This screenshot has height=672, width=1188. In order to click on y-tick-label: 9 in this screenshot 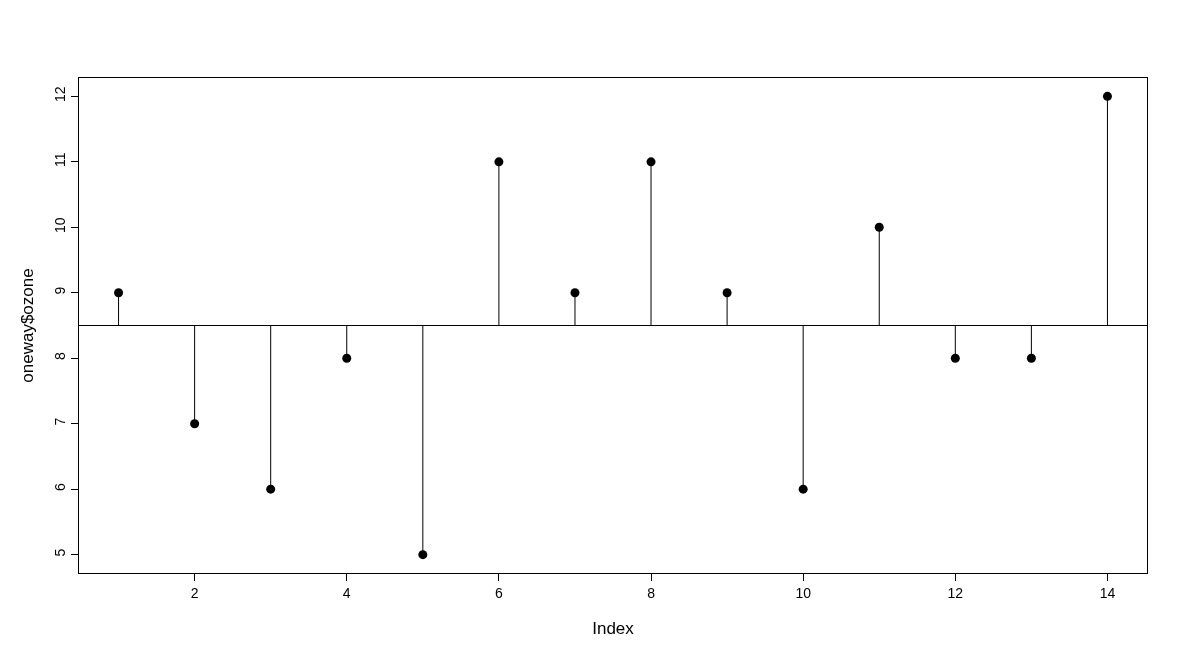, I will do `click(60, 290)`.